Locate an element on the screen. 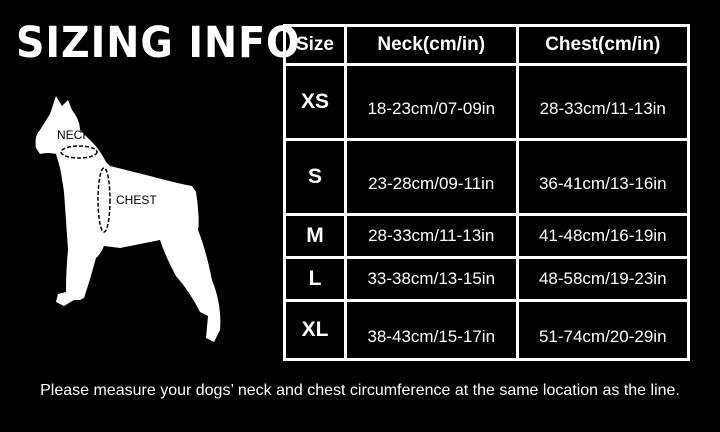  size-cell: XS is located at coordinates (315, 102).